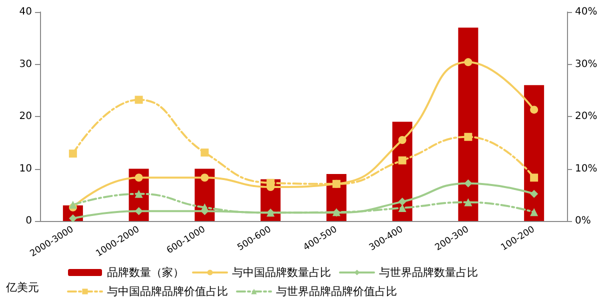  Describe the element at coordinates (586, 12) in the screenshot. I see `y2-tick-label: 40%` at that location.